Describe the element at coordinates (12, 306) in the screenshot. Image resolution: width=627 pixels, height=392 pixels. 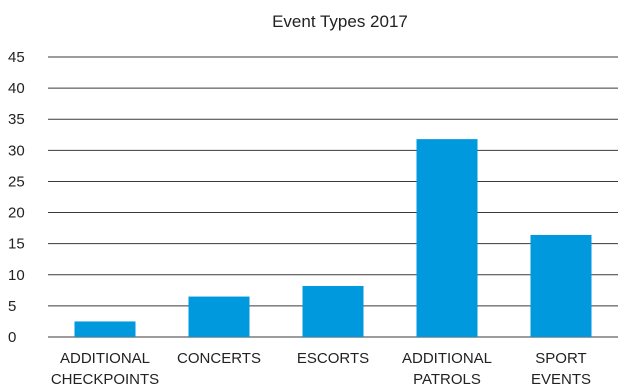
I see `y-tick-label: 5` at that location.